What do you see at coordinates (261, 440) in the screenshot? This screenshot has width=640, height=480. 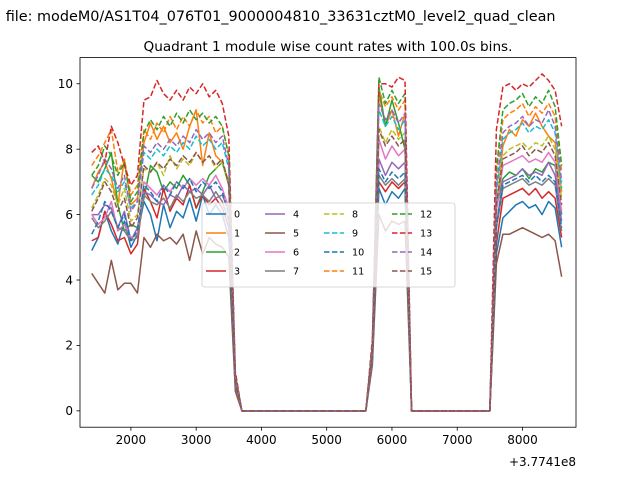 I see `x-tick-label: 4000` at bounding box center [261, 440].